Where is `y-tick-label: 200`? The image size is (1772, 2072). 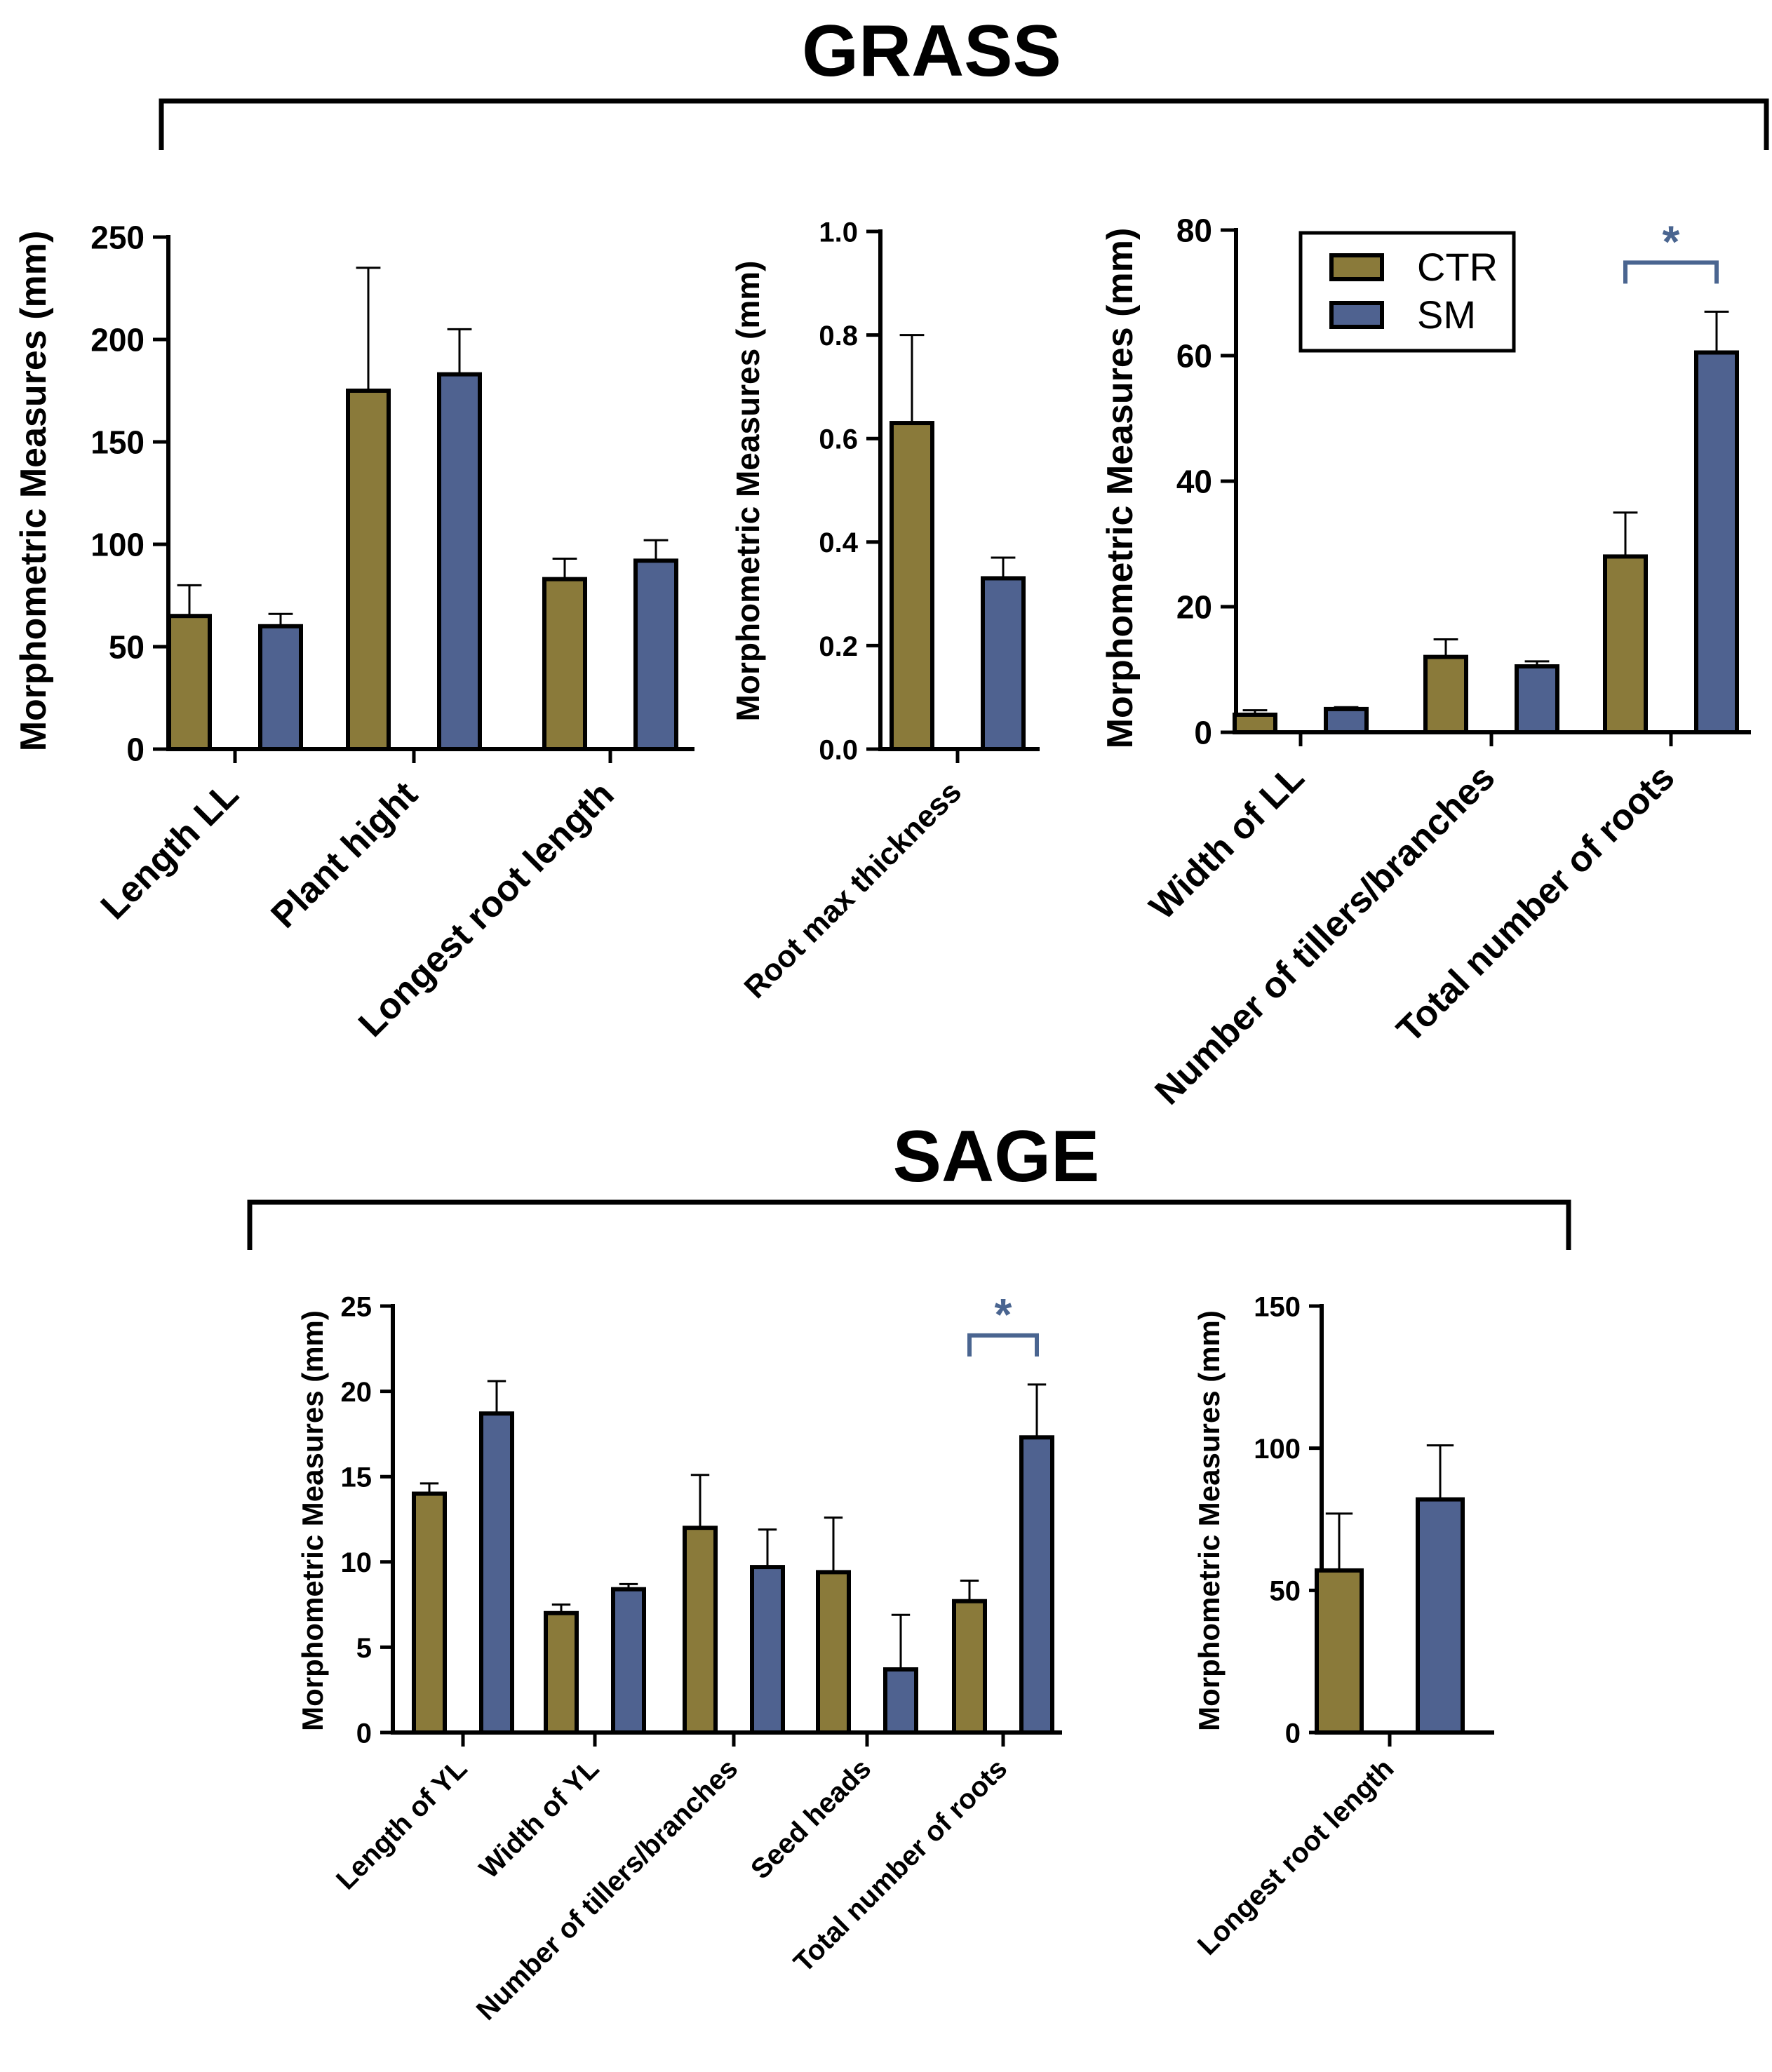 y-tick-label: 200 is located at coordinates (118, 340).